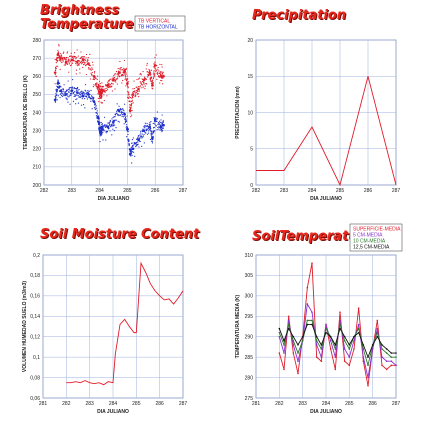 Image resolution: width=425 pixels, height=425 pixels. I want to click on soil_moisture-y-tick-label: 0,16, so click(35, 297).